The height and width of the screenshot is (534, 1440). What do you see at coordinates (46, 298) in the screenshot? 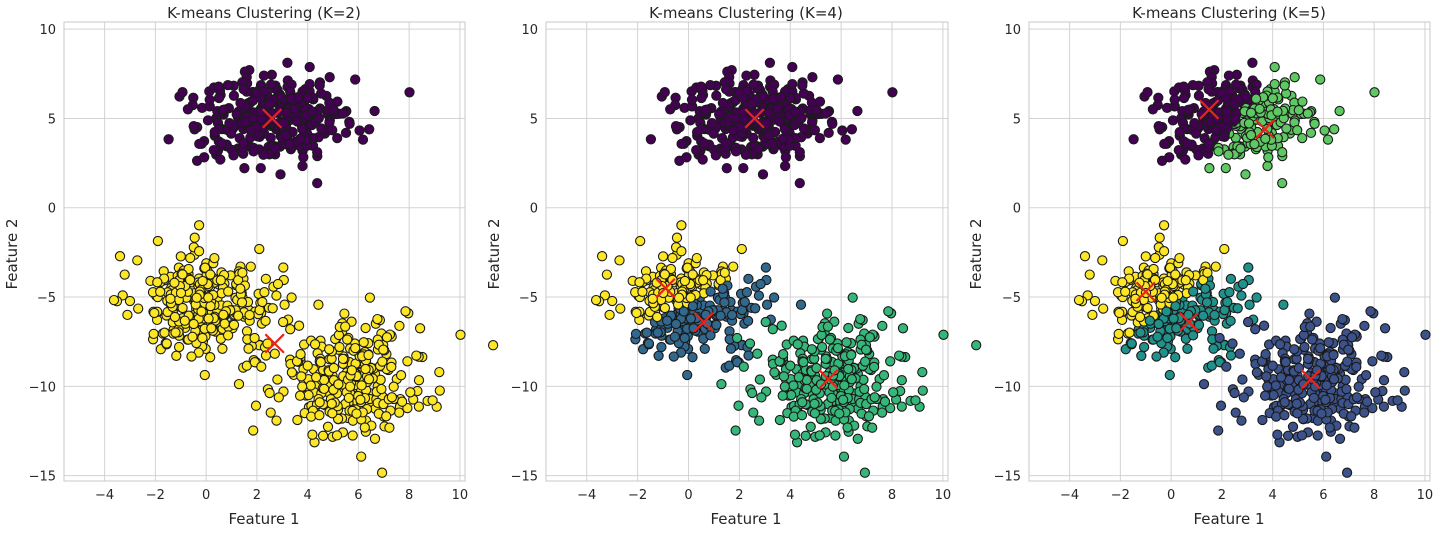
I see `y-tick-label: −5` at bounding box center [46, 298].